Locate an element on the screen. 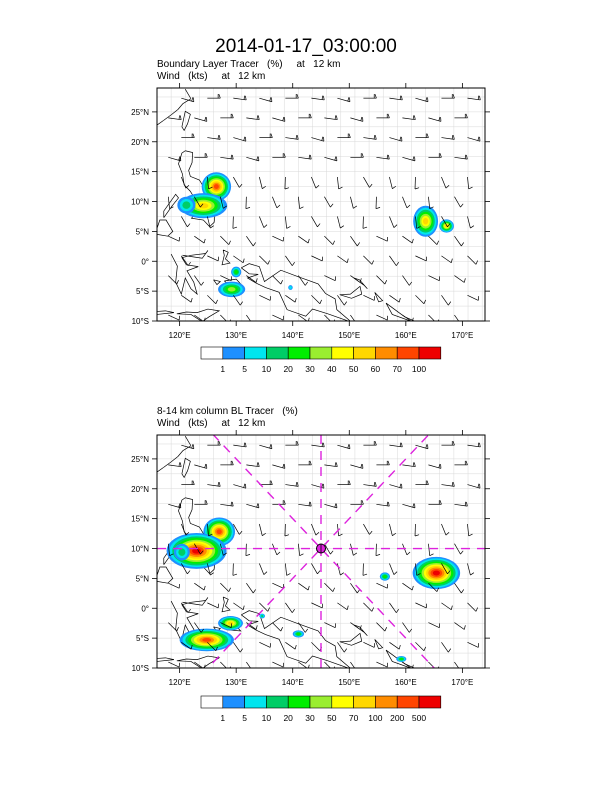 The image size is (612, 792). panel-1-label-2: Wind (kts) at 12 km is located at coordinates (211, 76).